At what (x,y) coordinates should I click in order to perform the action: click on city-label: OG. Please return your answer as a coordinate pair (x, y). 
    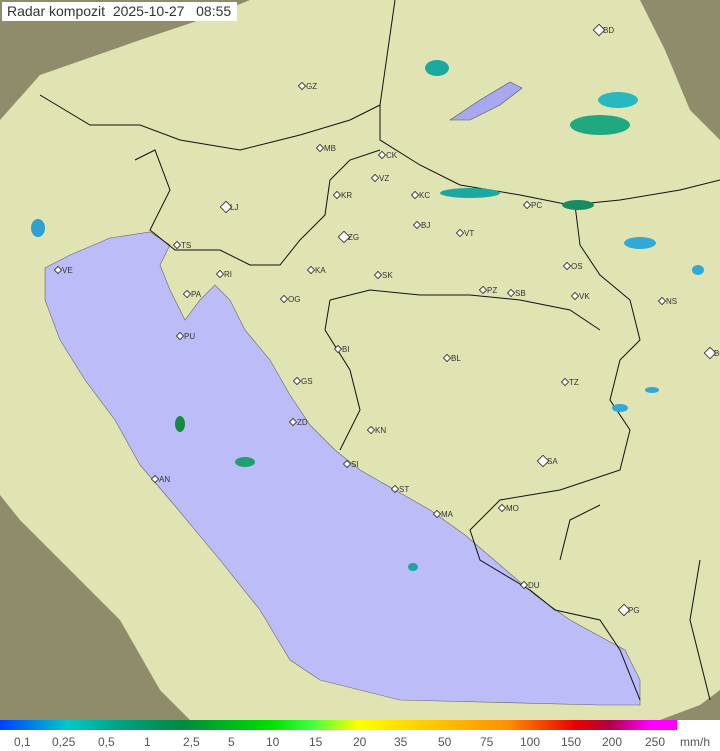
    Looking at the image, I should click on (294, 299).